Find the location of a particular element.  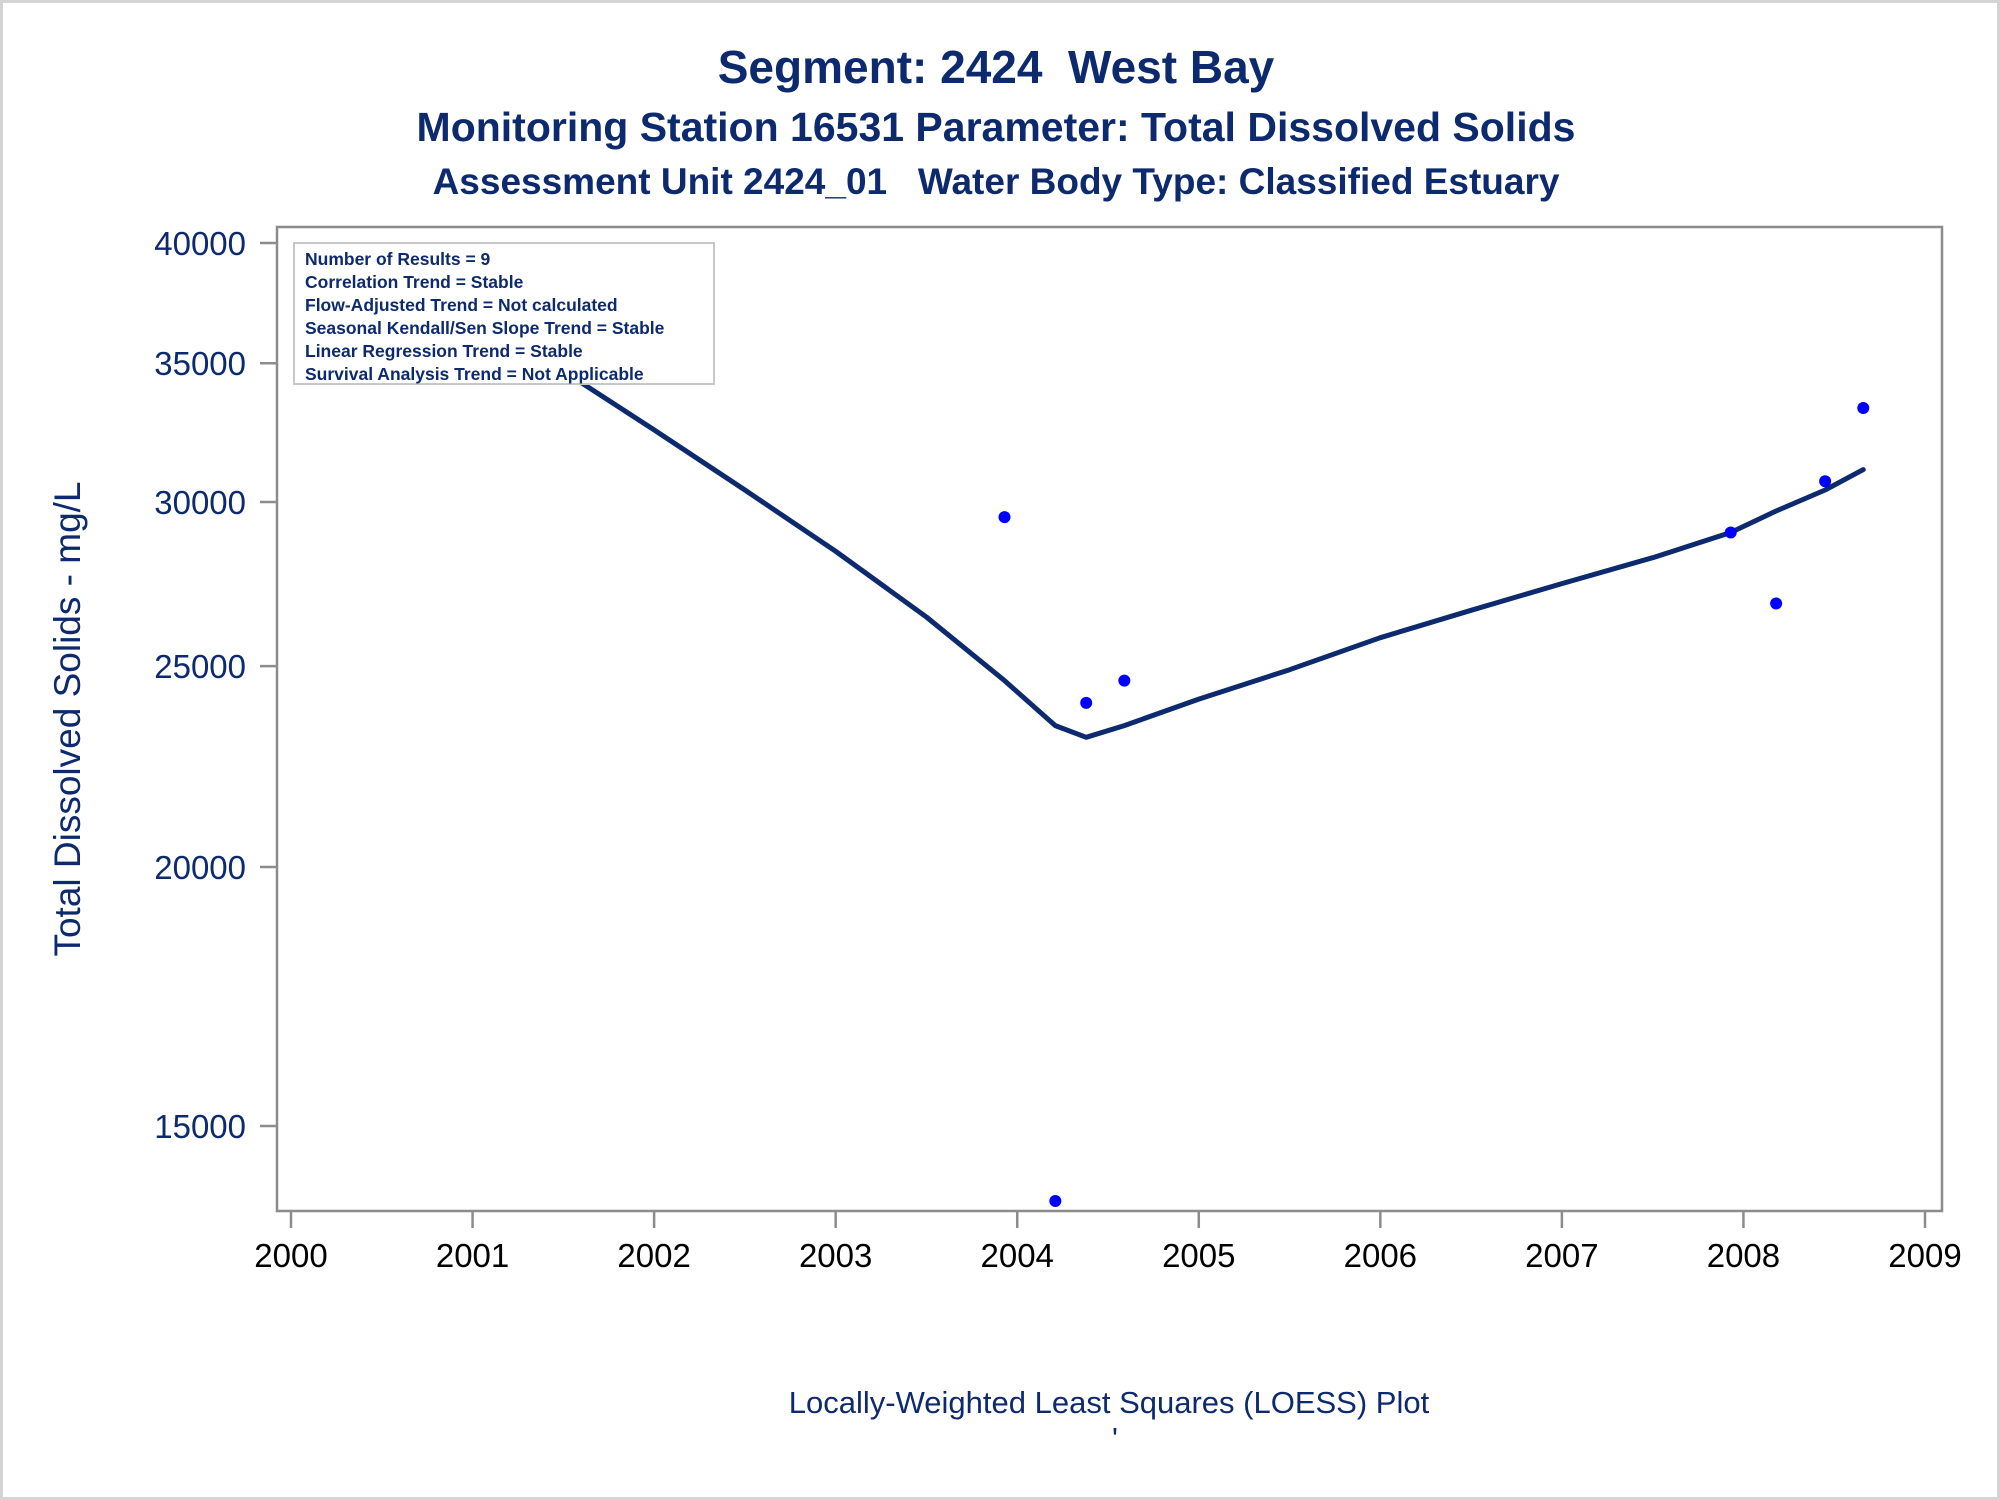

footnote-mark: ' is located at coordinates (1115, 1438).